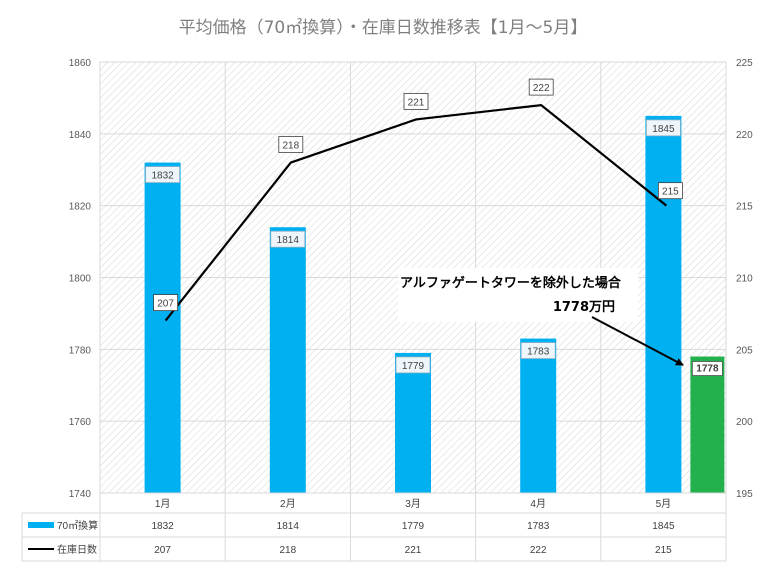 Image resolution: width=766 pixels, height=568 pixels. Describe the element at coordinates (413, 550) in the screenshot. I see `table-cell: 221` at that location.